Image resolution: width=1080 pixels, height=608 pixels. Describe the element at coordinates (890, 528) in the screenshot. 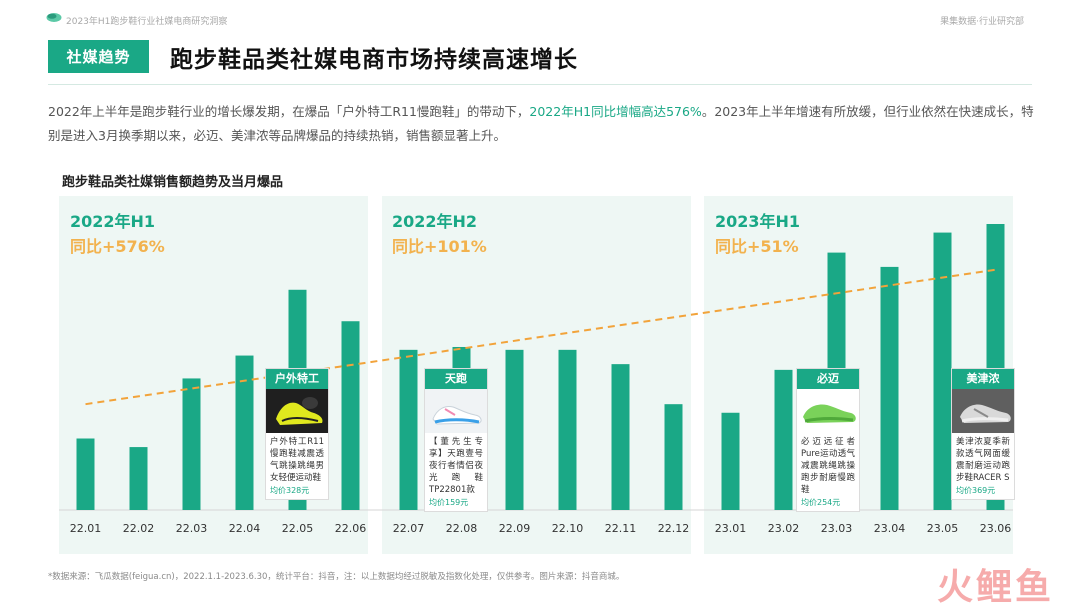

I see `x-tick-label: 23.04` at that location.